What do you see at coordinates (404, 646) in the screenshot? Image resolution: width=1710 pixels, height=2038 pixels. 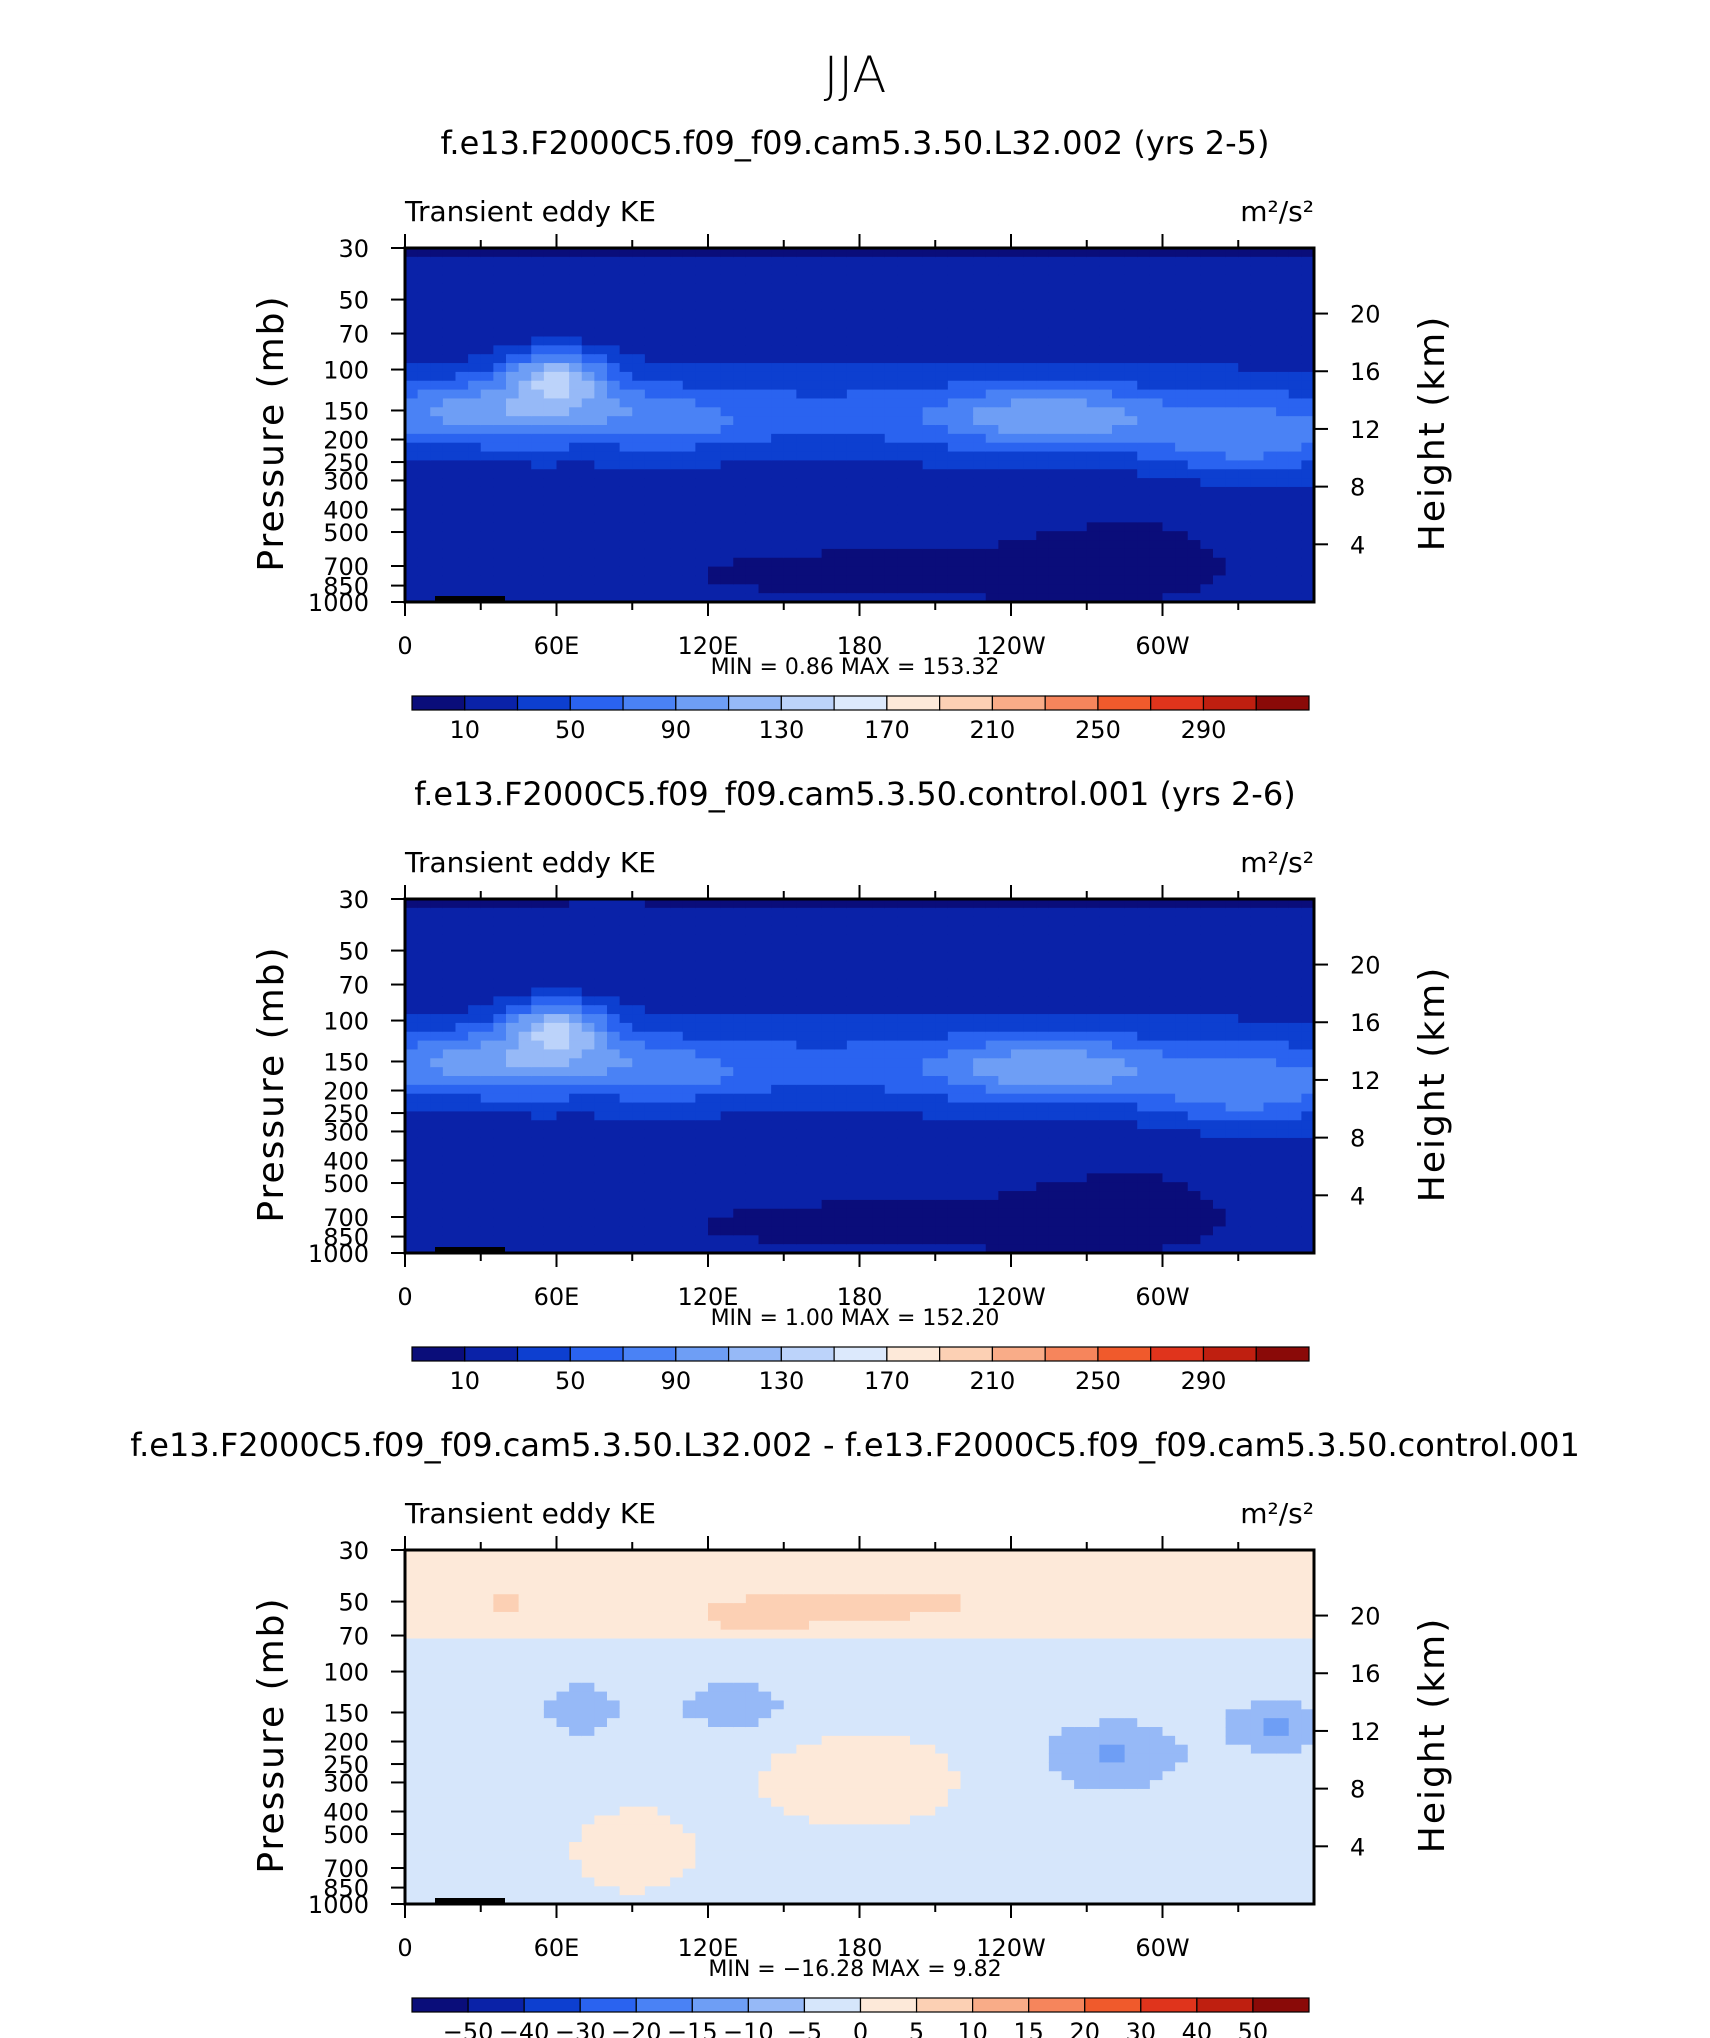 I see `x-tick-label: 0` at bounding box center [404, 646].